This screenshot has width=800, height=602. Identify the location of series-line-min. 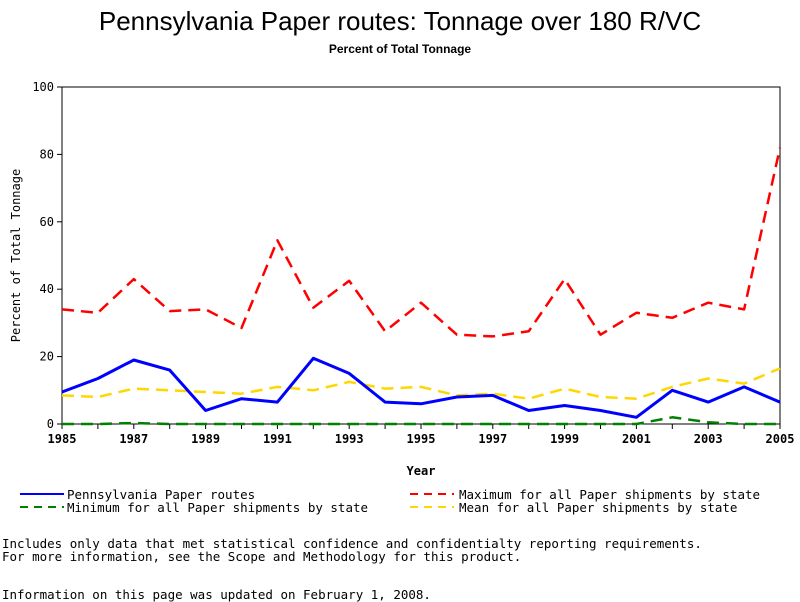
(421, 421).